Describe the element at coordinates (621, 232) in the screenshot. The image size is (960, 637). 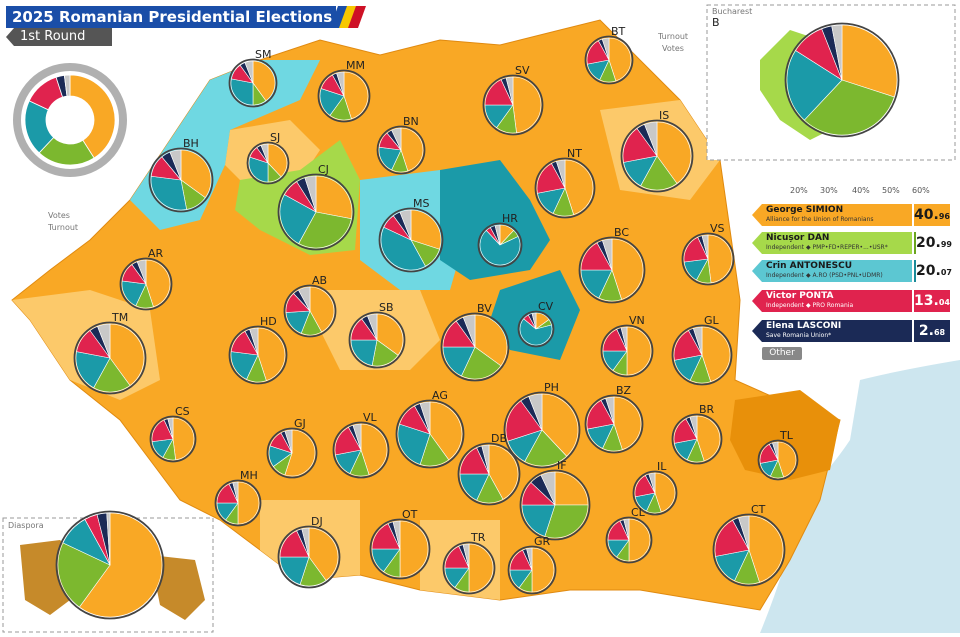
I see `county-code-label: BC` at that location.